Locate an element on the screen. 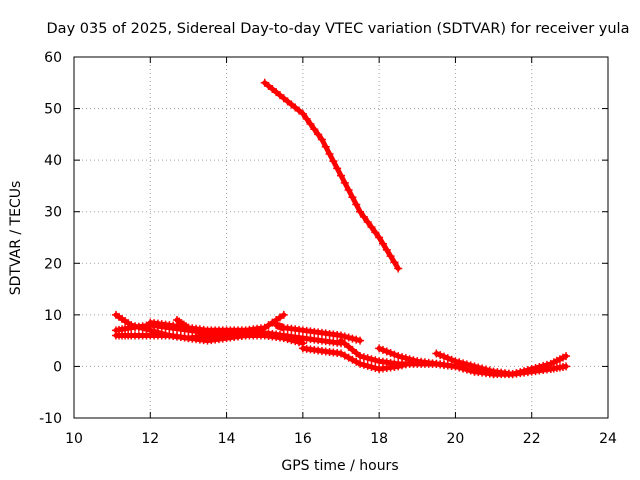 The image size is (640, 480). y-tick-label: 40 is located at coordinates (53, 161).